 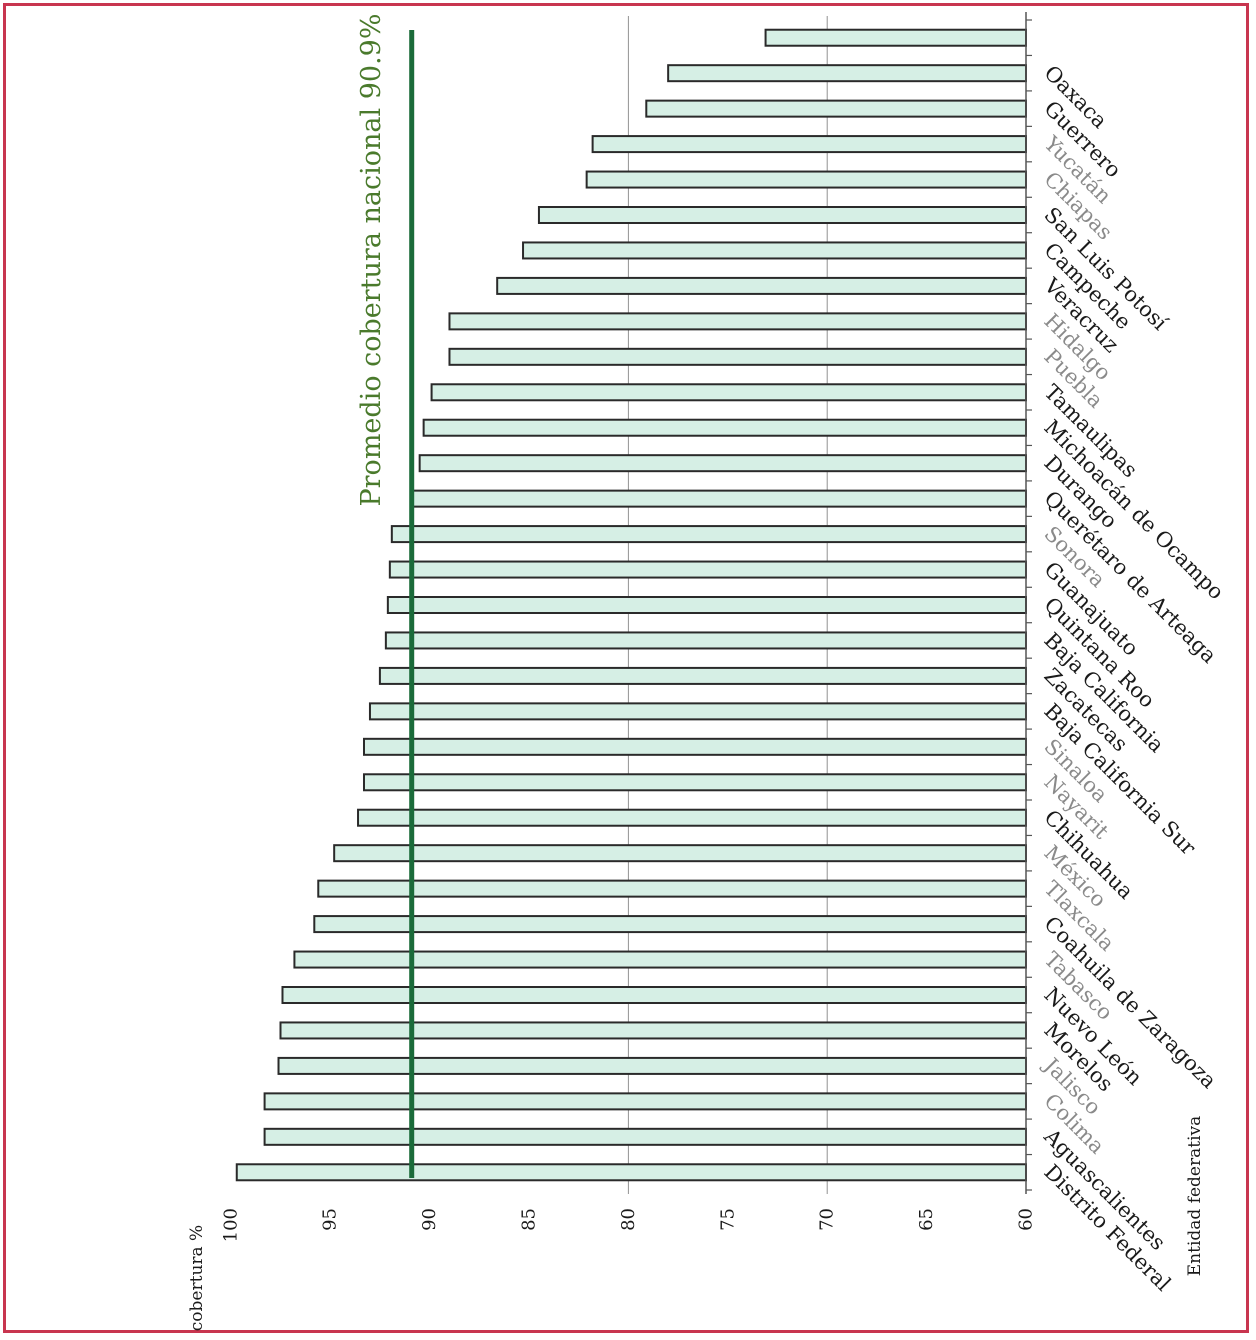 I want to click on tick-label: 75, so click(x=727, y=1219).